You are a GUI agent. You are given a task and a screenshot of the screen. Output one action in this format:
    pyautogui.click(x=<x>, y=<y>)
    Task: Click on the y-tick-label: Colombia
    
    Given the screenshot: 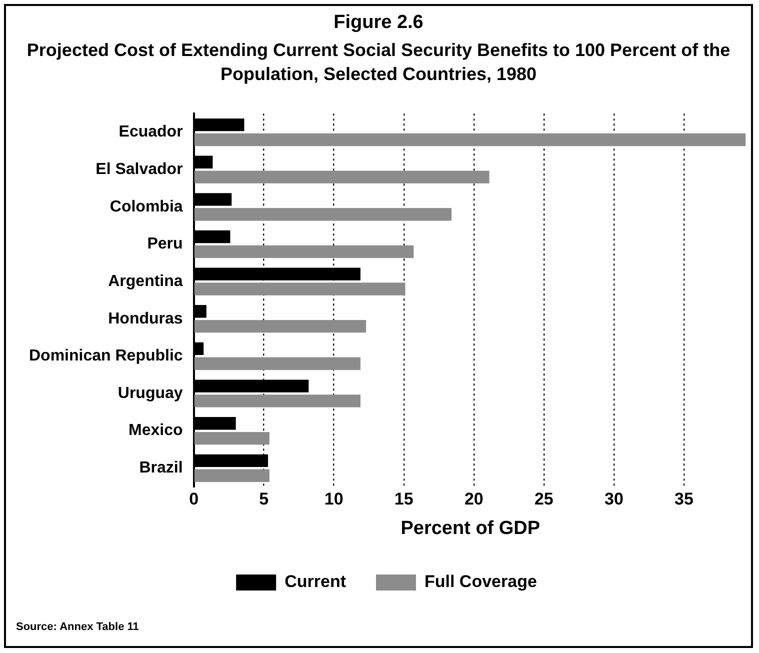 What is the action you would take?
    pyautogui.click(x=146, y=207)
    